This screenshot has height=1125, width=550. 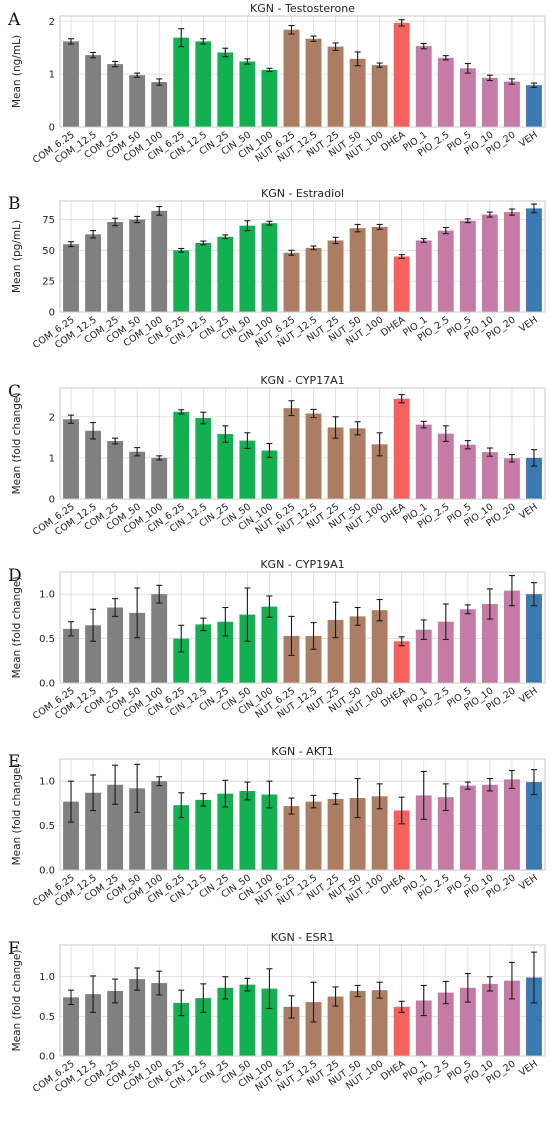 I want to click on chart-title: KGN - Testosterone, so click(x=302, y=8).